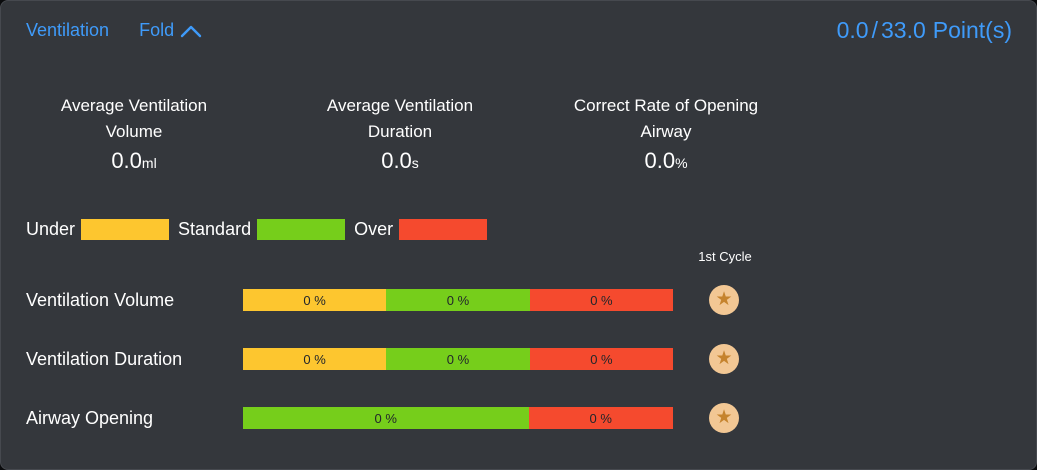 The width and height of the screenshot is (1037, 470). I want to click on fold-button: Fold, so click(170, 30).